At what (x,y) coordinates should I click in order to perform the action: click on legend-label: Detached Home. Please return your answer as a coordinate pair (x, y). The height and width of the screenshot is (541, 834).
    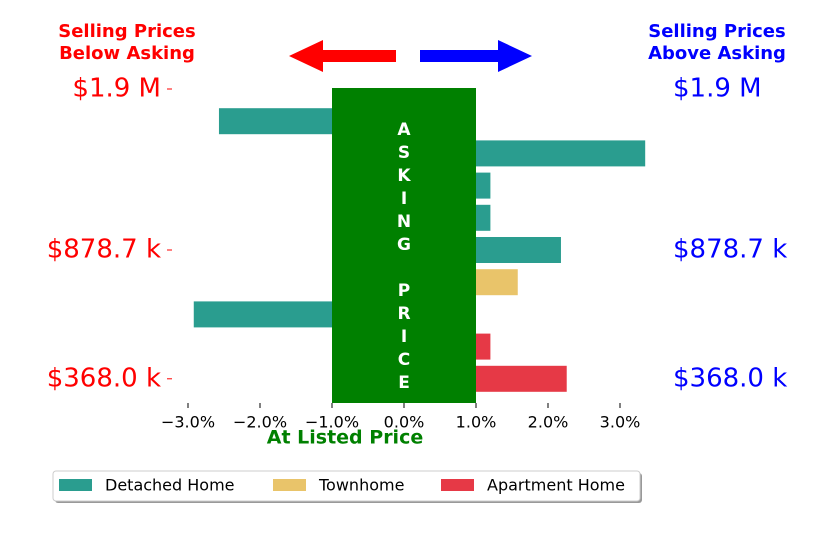
    Looking at the image, I should click on (170, 485).